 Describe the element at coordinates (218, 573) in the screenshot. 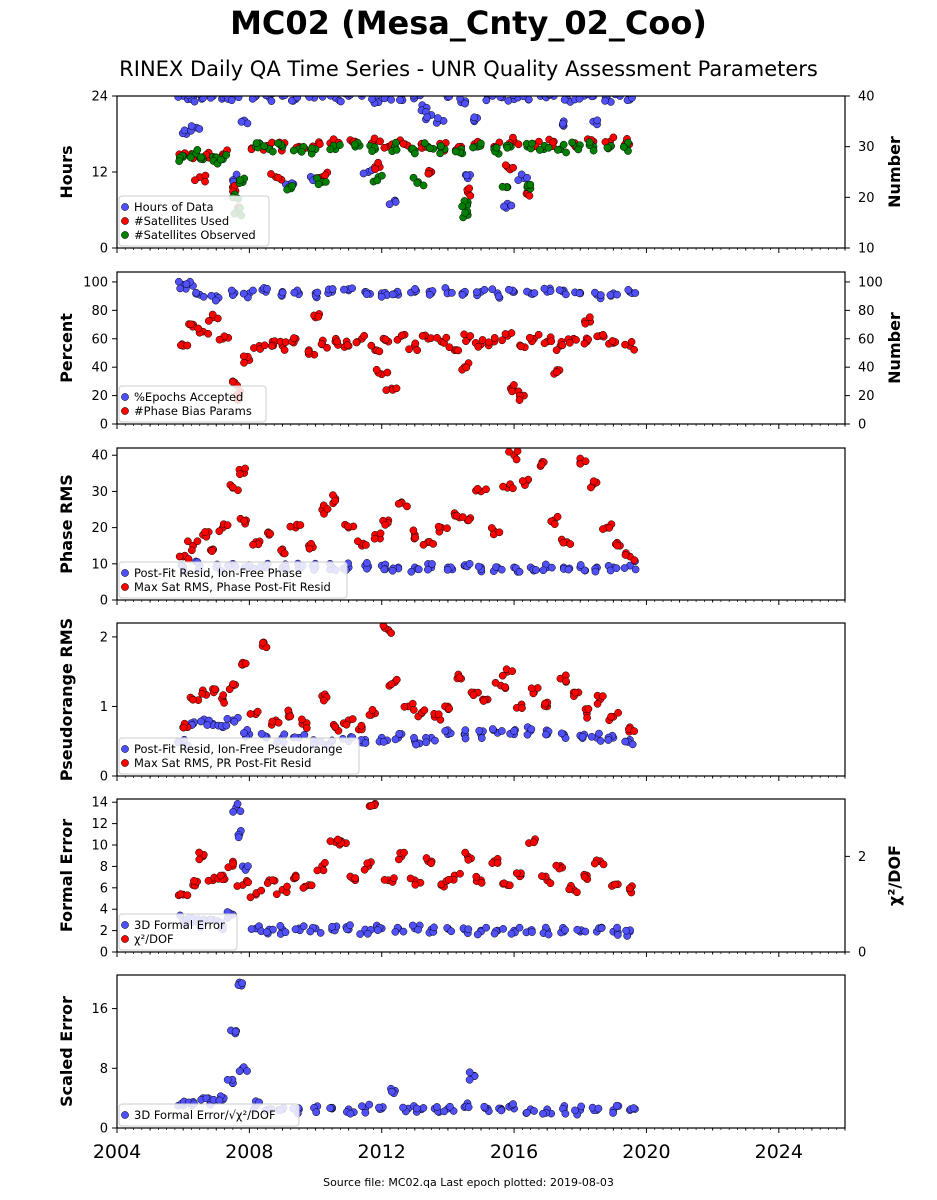

I see `legend-label: Post-Fit Resid, Ion-Free Phase` at that location.